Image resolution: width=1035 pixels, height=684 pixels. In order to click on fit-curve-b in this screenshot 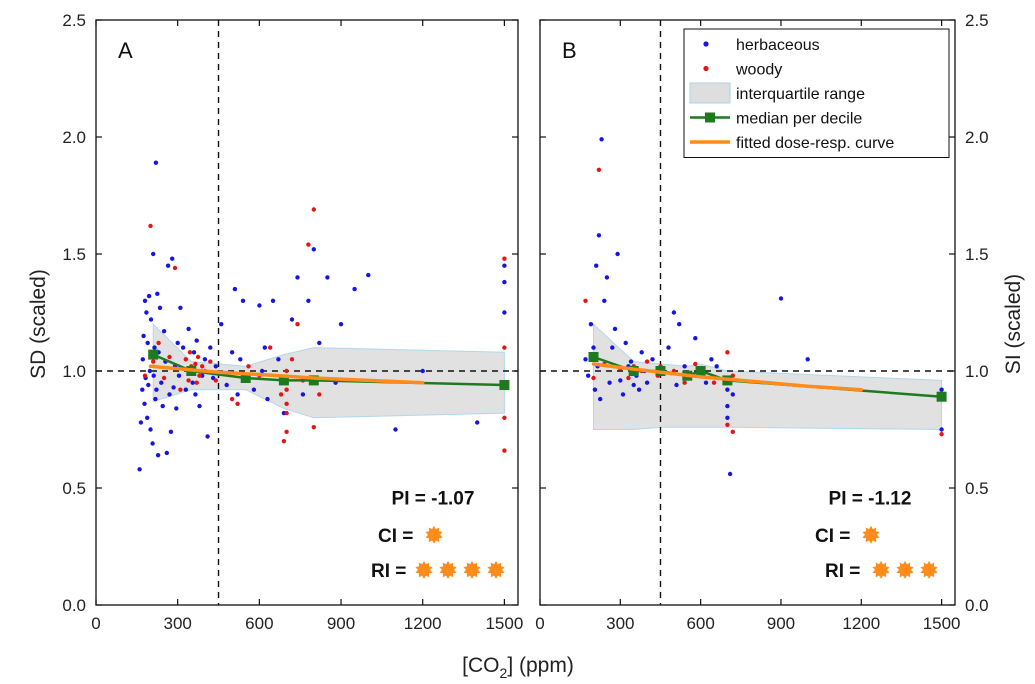, I will do `click(727, 377)`.